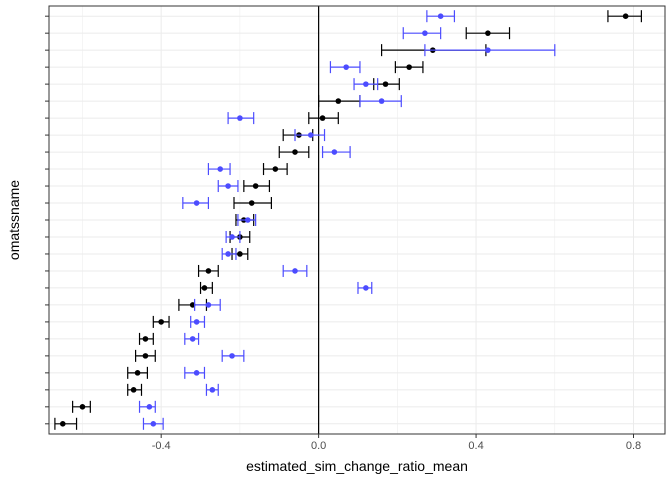 This screenshot has height=480, width=672. I want to click on x-axis-title: estimated_sim_change_ratio_mean, so click(357, 466).